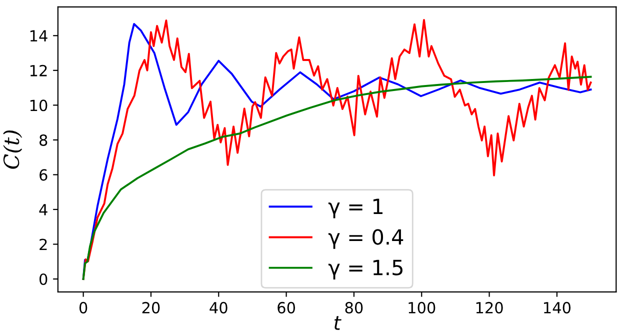 This screenshot has height=331, width=623. Describe the element at coordinates (219, 308) in the screenshot. I see `x-tick-label: 40` at that location.